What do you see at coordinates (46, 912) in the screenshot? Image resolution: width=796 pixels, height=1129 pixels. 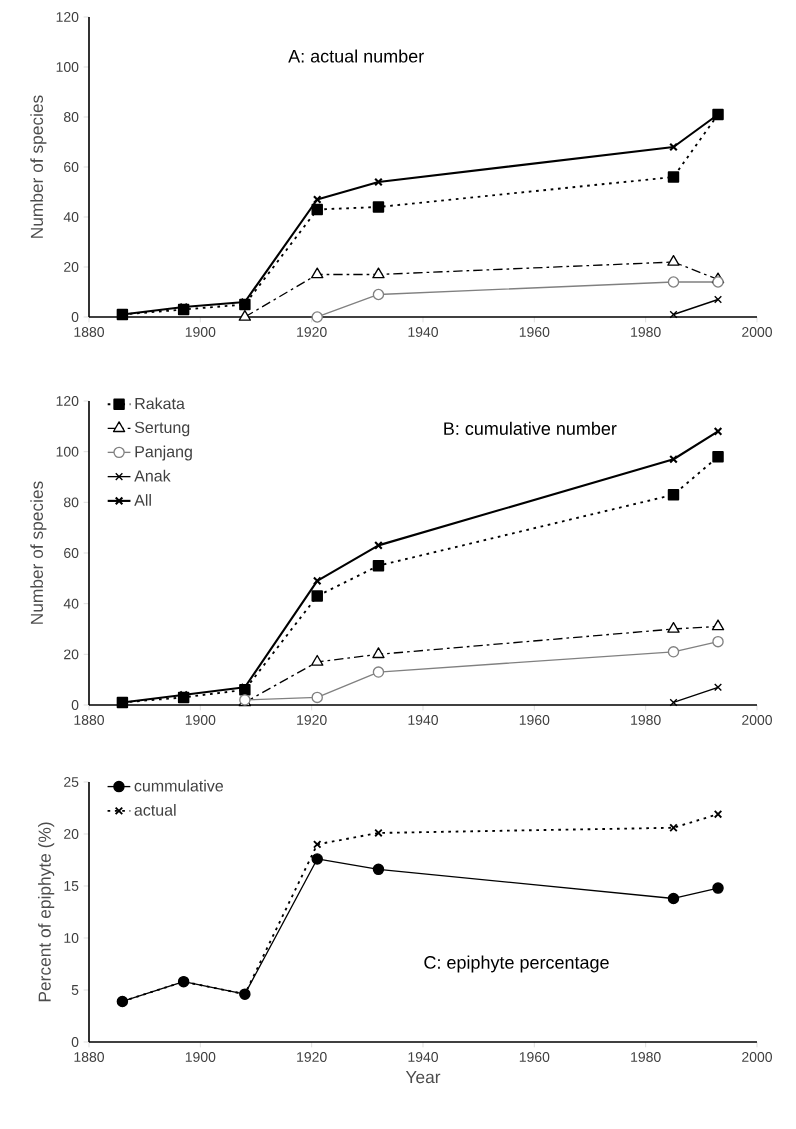 I see `y-axis-title: Percent of epiphyte (%)` at bounding box center [46, 912].